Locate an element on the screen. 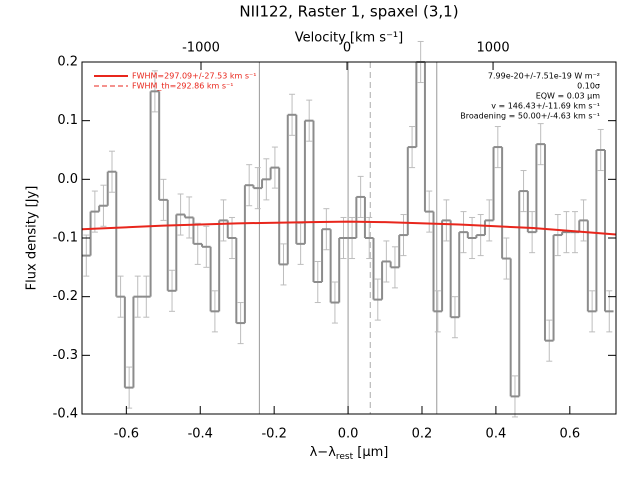 Image resolution: width=640 pixels, height=480 pixels. annotation: 0.10σ is located at coordinates (588, 86).